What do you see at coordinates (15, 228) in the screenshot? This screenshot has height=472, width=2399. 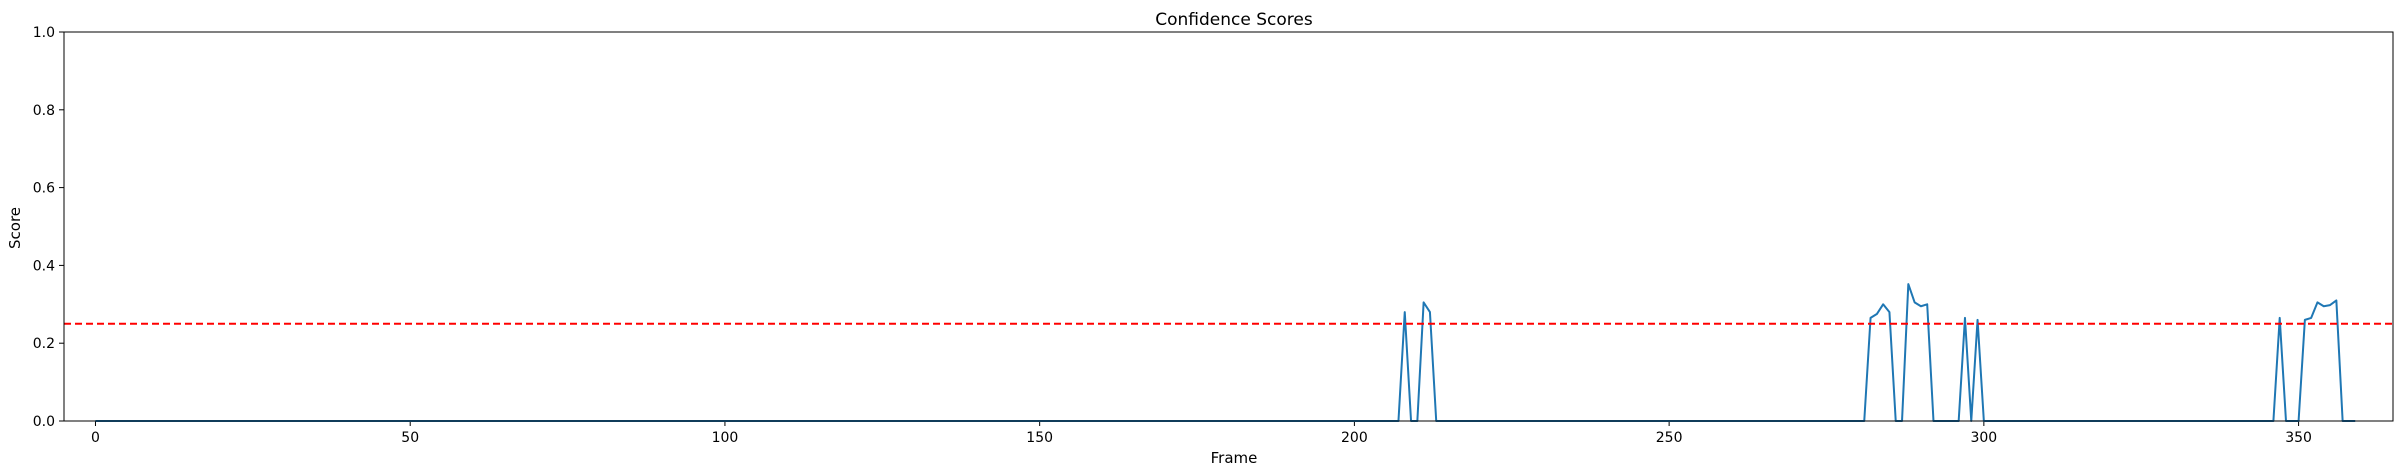 I see `y-axis-label: Score` at bounding box center [15, 228].